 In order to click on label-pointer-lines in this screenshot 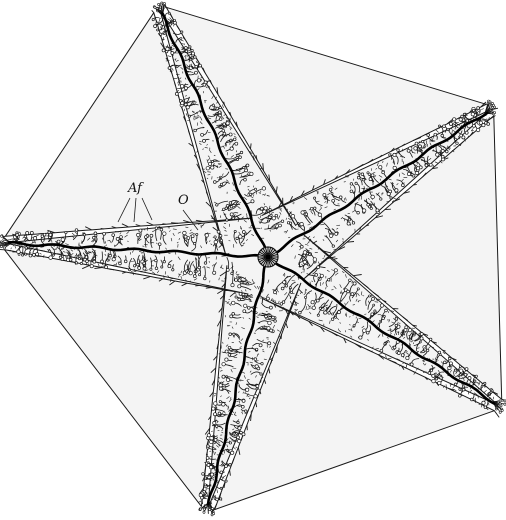, I will do `click(158, 214)`.